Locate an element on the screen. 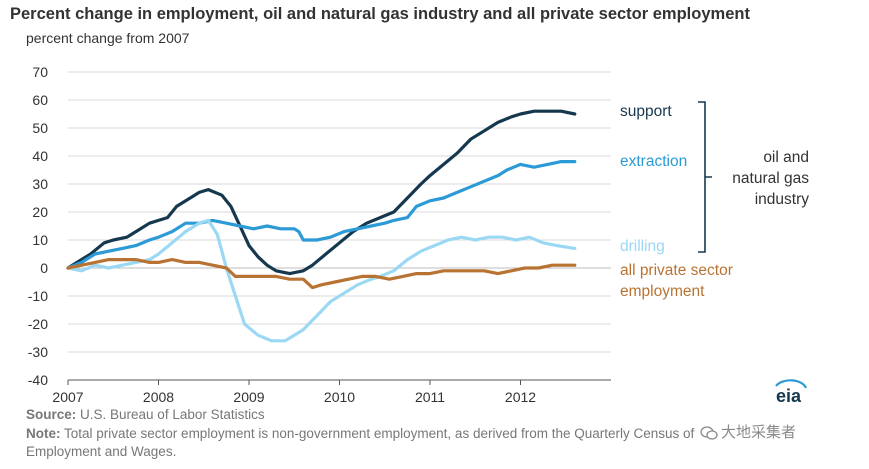  y-tick-label: -10 is located at coordinates (38, 296).